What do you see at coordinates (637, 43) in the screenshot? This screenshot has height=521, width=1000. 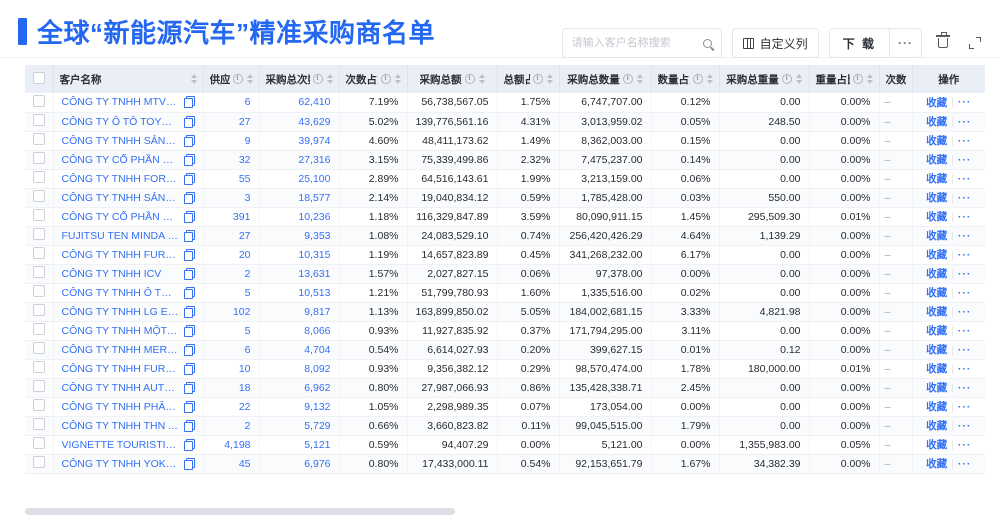 I see `search-input` at bounding box center [637, 43].